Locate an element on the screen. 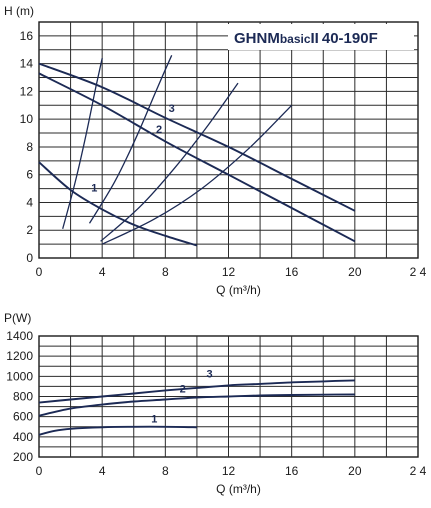 Image resolution: width=431 pixels, height=508 pixels. y-tick-label: 8 is located at coordinates (29, 147).